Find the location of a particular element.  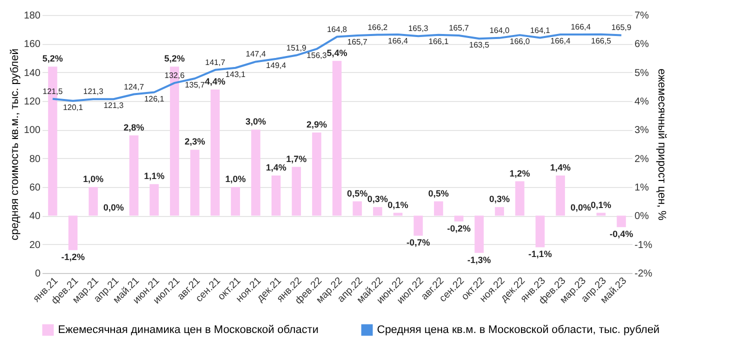

data-label: 141,7 is located at coordinates (215, 62).